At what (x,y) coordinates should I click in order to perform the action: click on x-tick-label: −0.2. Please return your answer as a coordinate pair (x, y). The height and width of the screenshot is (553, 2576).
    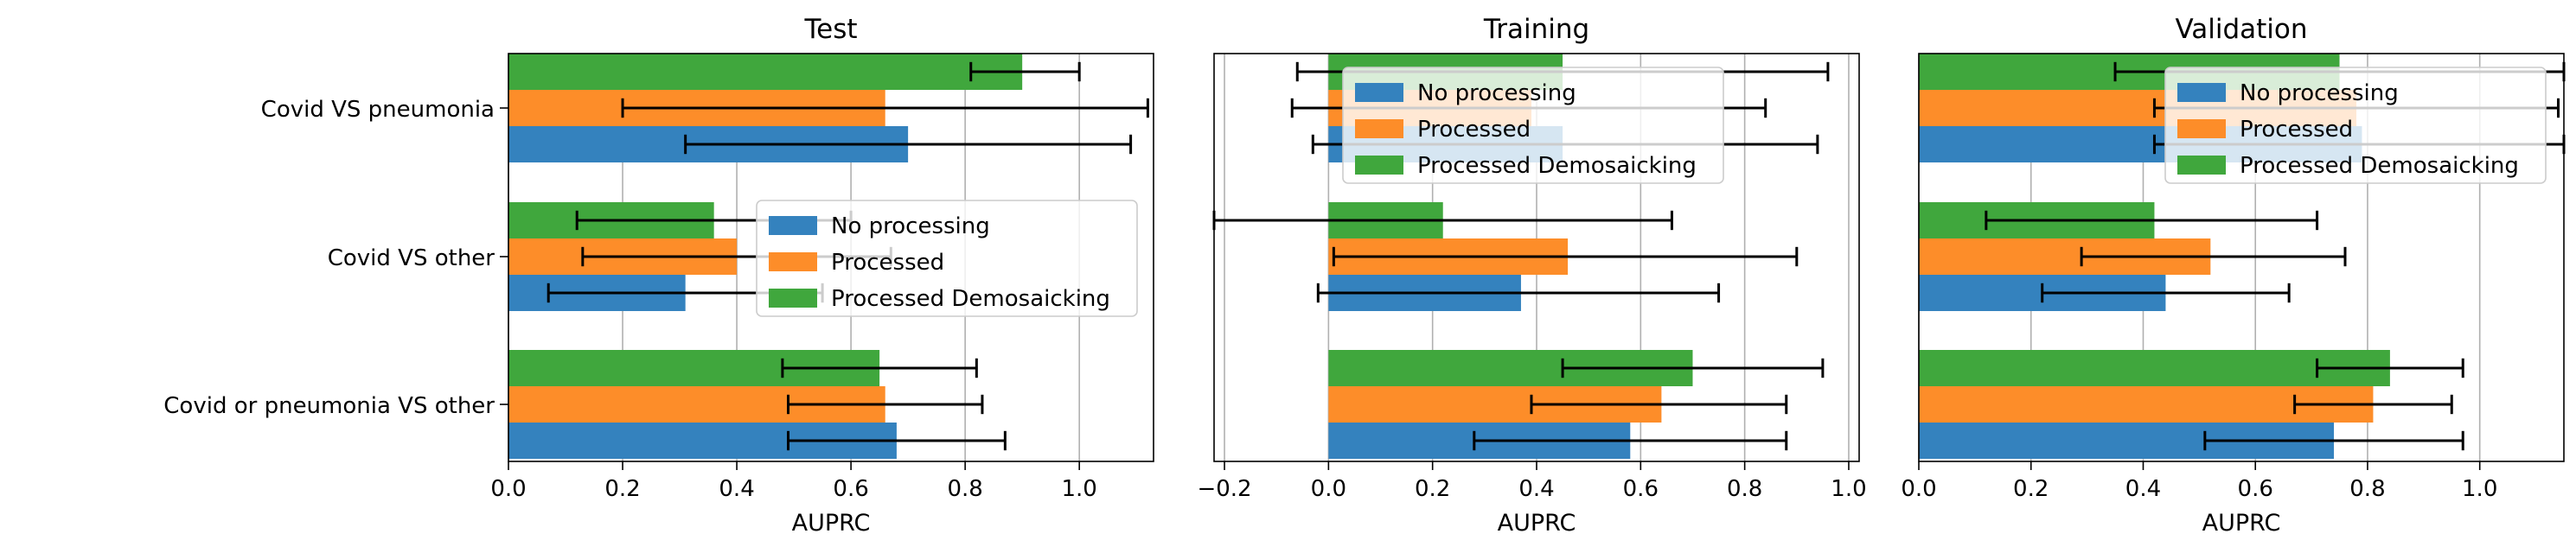
    Looking at the image, I should click on (1224, 489).